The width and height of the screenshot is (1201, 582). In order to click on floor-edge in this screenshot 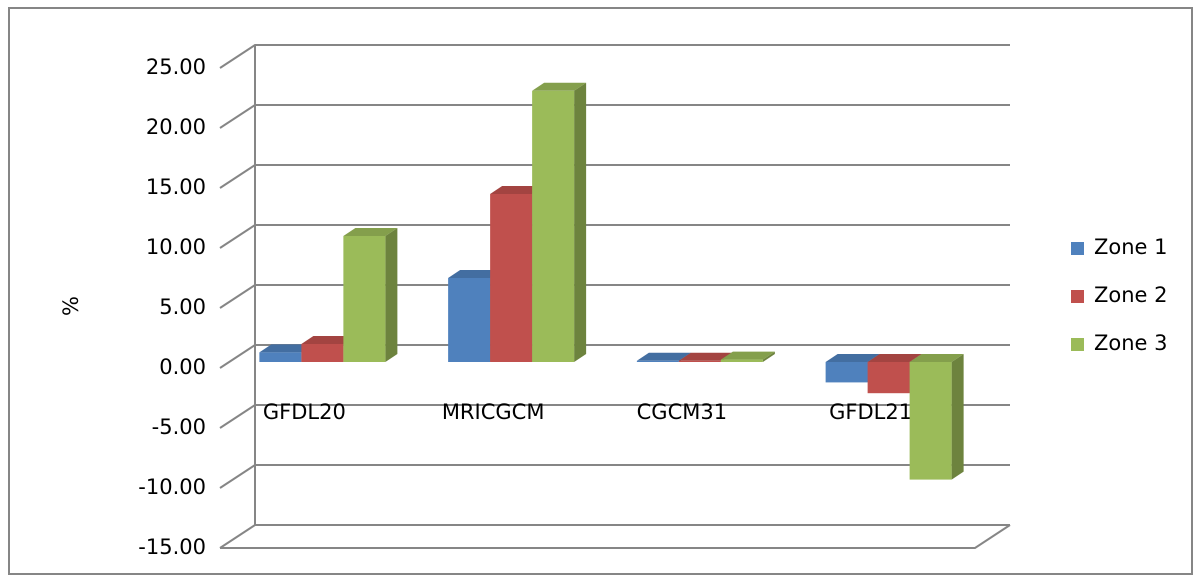, I will do `click(615, 536)`.